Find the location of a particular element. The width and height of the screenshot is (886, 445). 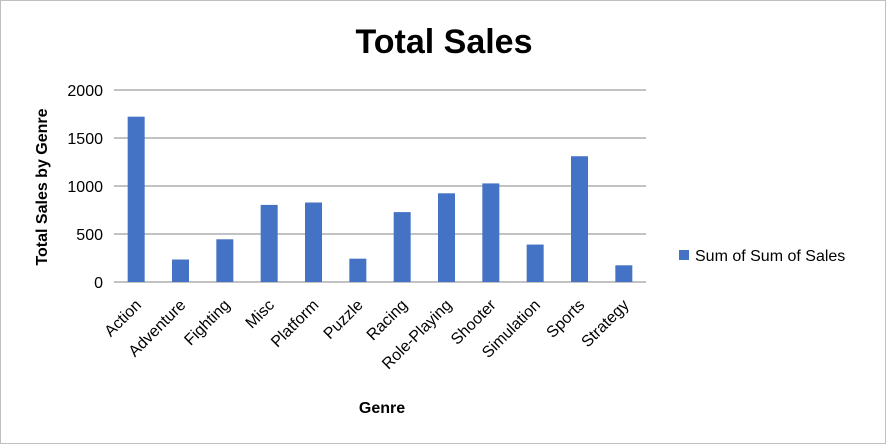

bar-sports is located at coordinates (579, 219).